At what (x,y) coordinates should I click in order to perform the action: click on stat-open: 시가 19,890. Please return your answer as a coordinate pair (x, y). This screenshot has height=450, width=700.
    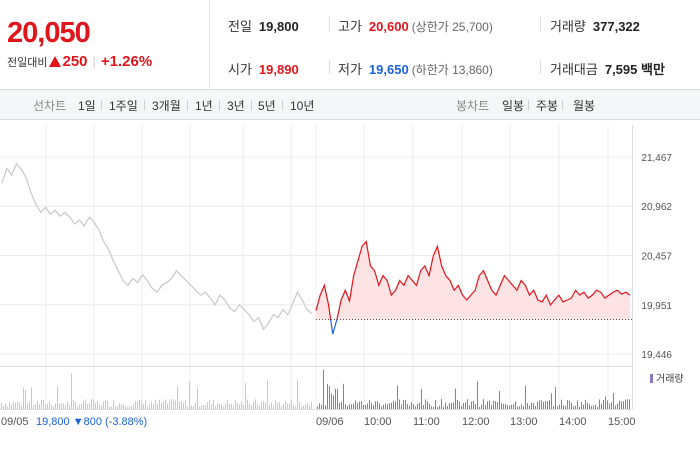
    Looking at the image, I should click on (263, 68).